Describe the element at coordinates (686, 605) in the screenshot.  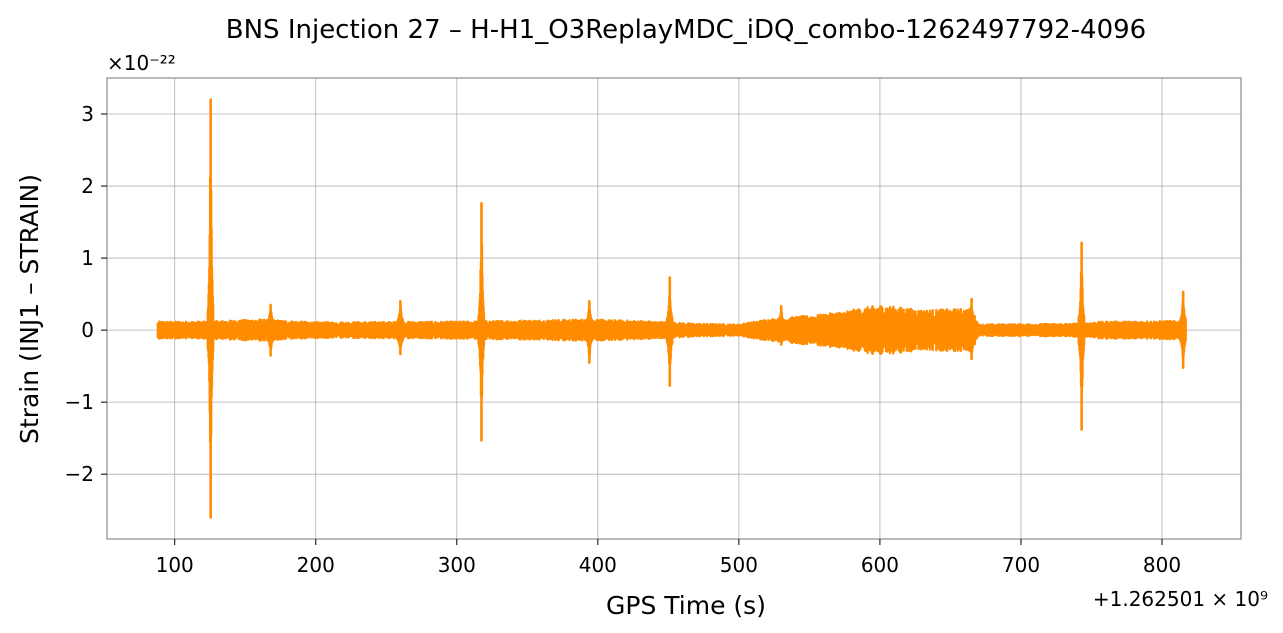
I see `x-axis-label: GPS Time (s)` at that location.